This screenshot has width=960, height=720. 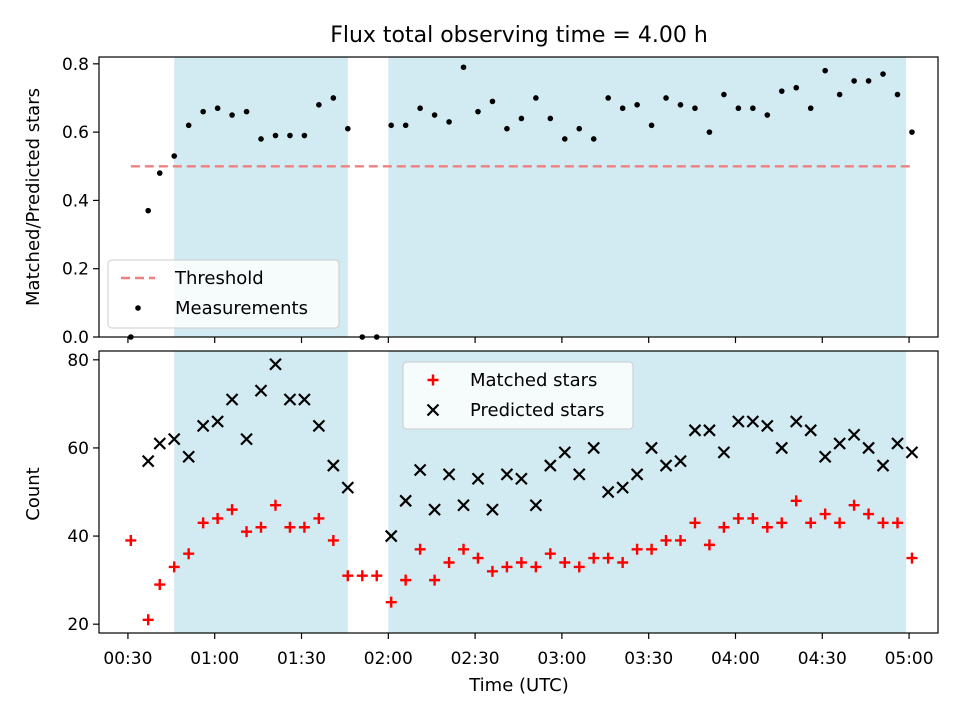 What do you see at coordinates (822, 659) in the screenshot?
I see `x-tick-label: 04:30` at bounding box center [822, 659].